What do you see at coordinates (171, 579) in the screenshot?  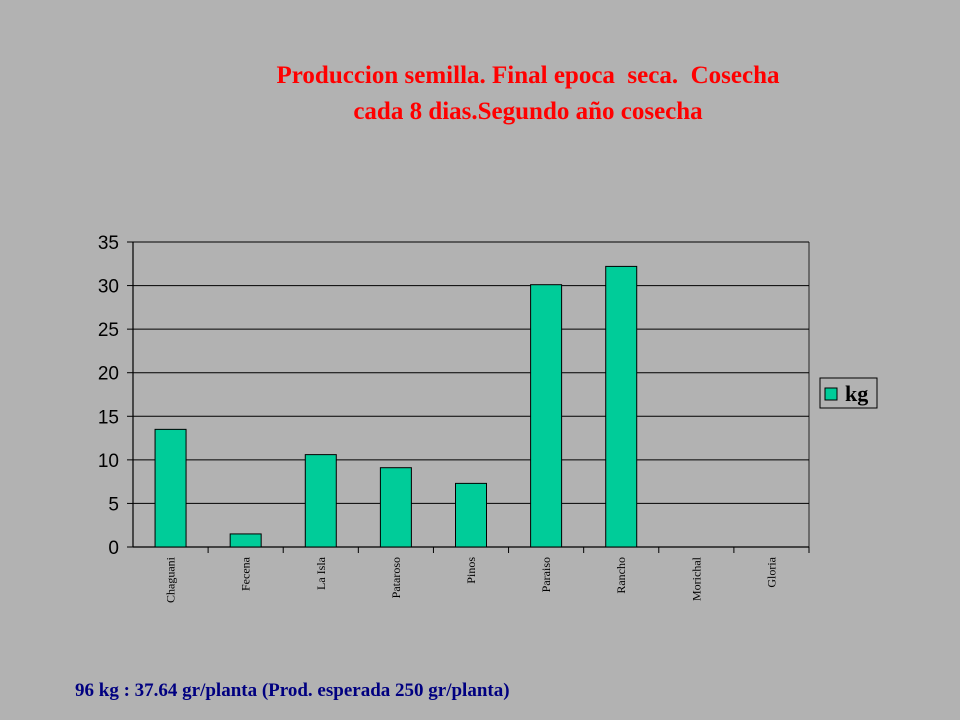 I see `x-category-label: Chaguani` at bounding box center [171, 579].